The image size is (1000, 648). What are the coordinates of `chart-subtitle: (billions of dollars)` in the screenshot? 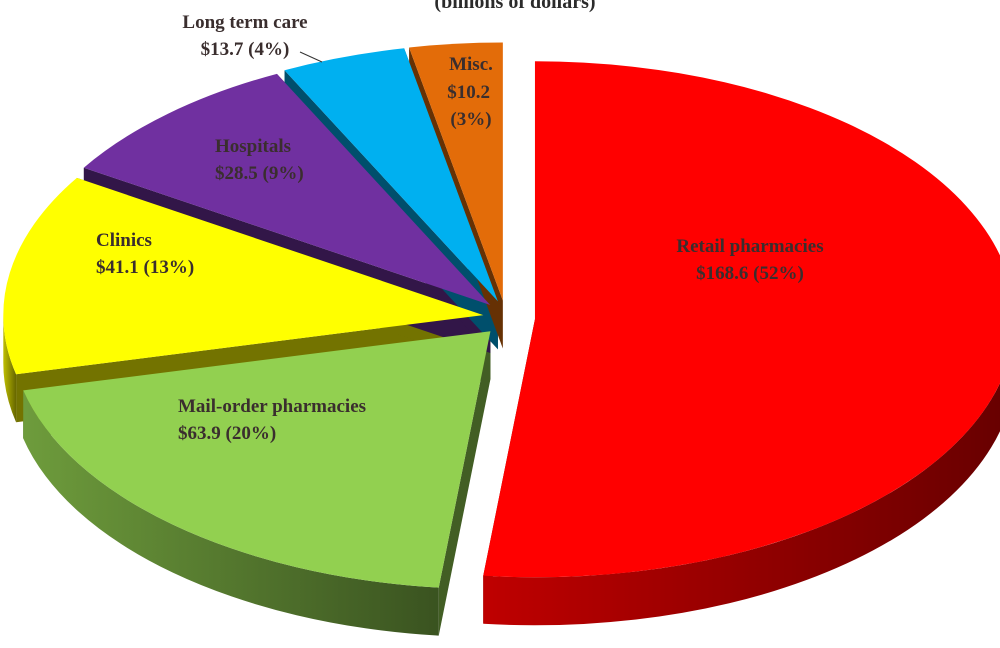 It's located at (514, 6).